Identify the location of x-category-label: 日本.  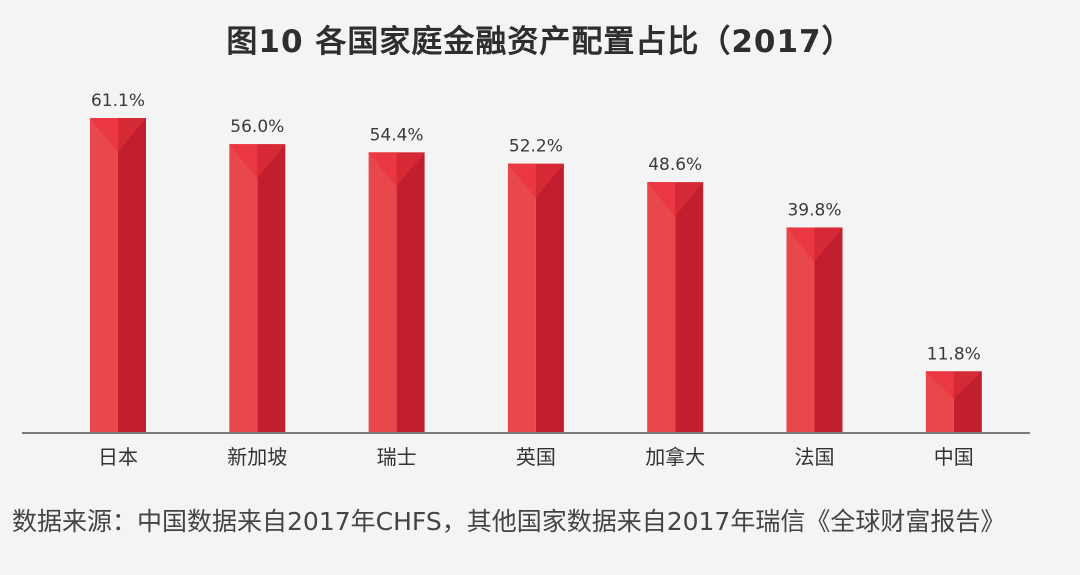
(118, 457).